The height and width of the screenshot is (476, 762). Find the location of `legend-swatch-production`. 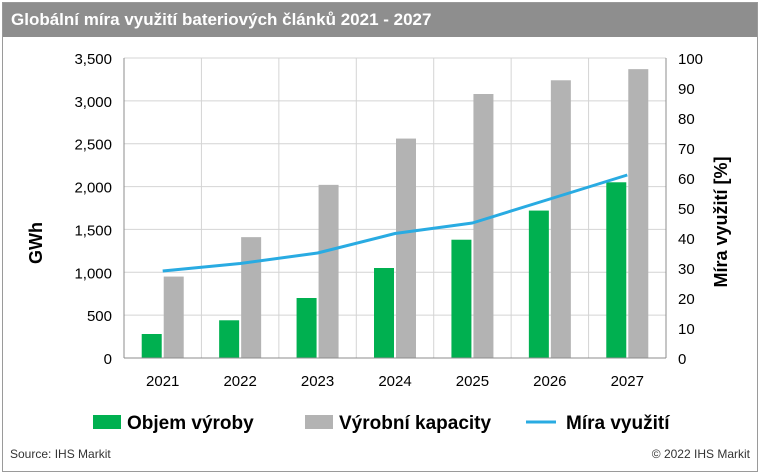

legend-swatch-production is located at coordinates (107, 422).